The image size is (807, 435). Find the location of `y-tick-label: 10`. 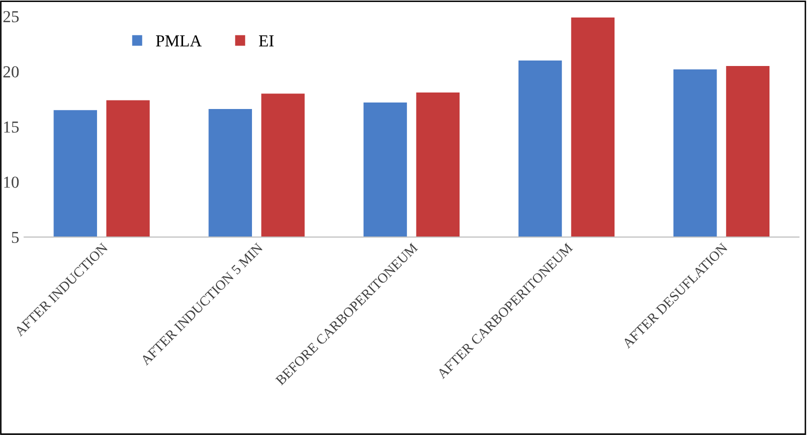

y-tick-label: 10 is located at coordinates (11, 182).